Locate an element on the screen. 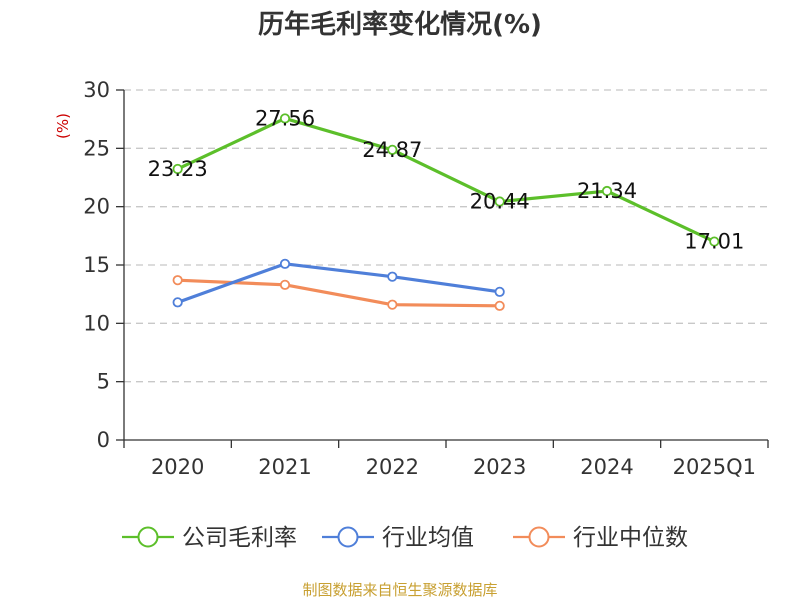 This screenshot has width=800, height=600. legend-item-2: 行业中位数 is located at coordinates (600, 538).